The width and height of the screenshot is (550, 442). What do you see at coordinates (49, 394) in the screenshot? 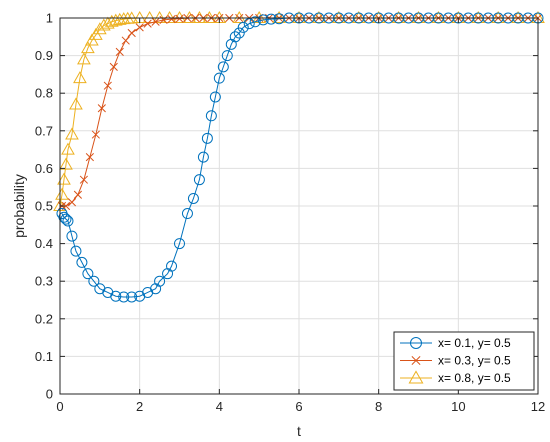
I see `y-tick-label: 0` at bounding box center [49, 394].